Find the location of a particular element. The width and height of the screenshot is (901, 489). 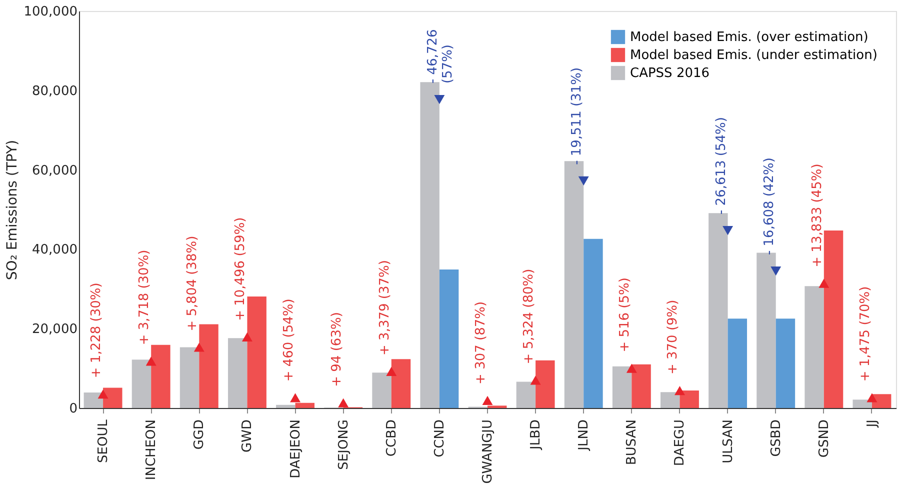

annotation: + 3,718 (30%) is located at coordinates (144, 298).